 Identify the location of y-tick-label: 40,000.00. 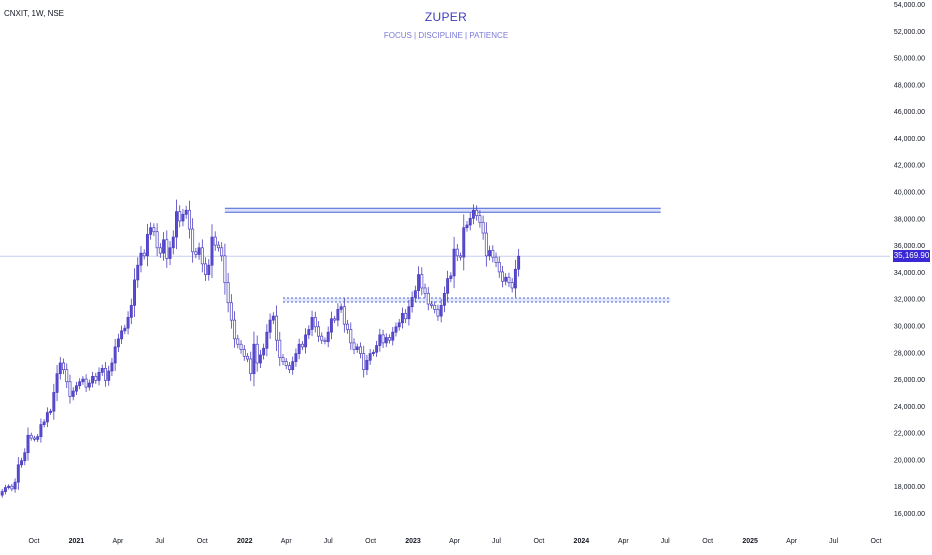
(909, 193).